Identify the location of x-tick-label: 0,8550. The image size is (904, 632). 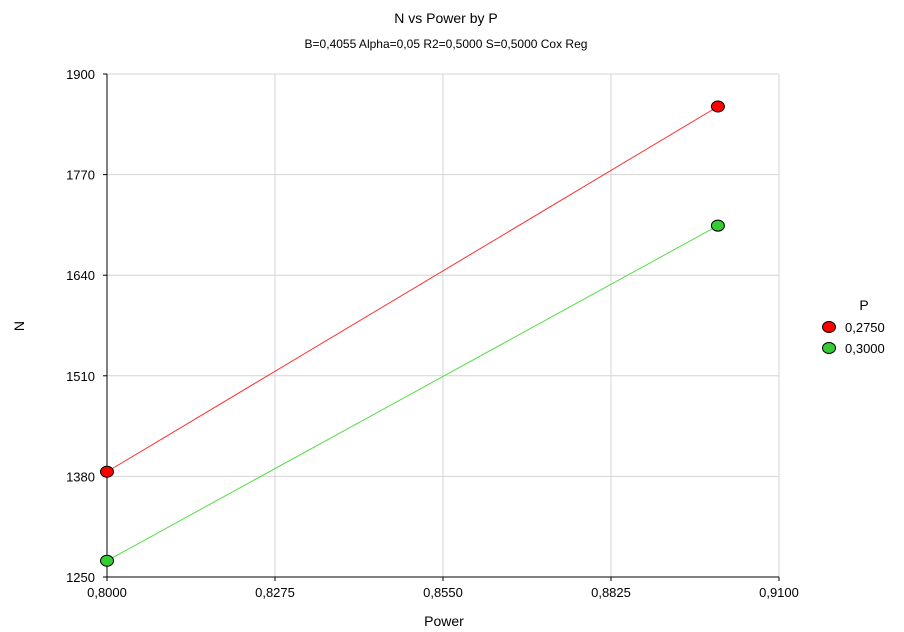
(443, 592).